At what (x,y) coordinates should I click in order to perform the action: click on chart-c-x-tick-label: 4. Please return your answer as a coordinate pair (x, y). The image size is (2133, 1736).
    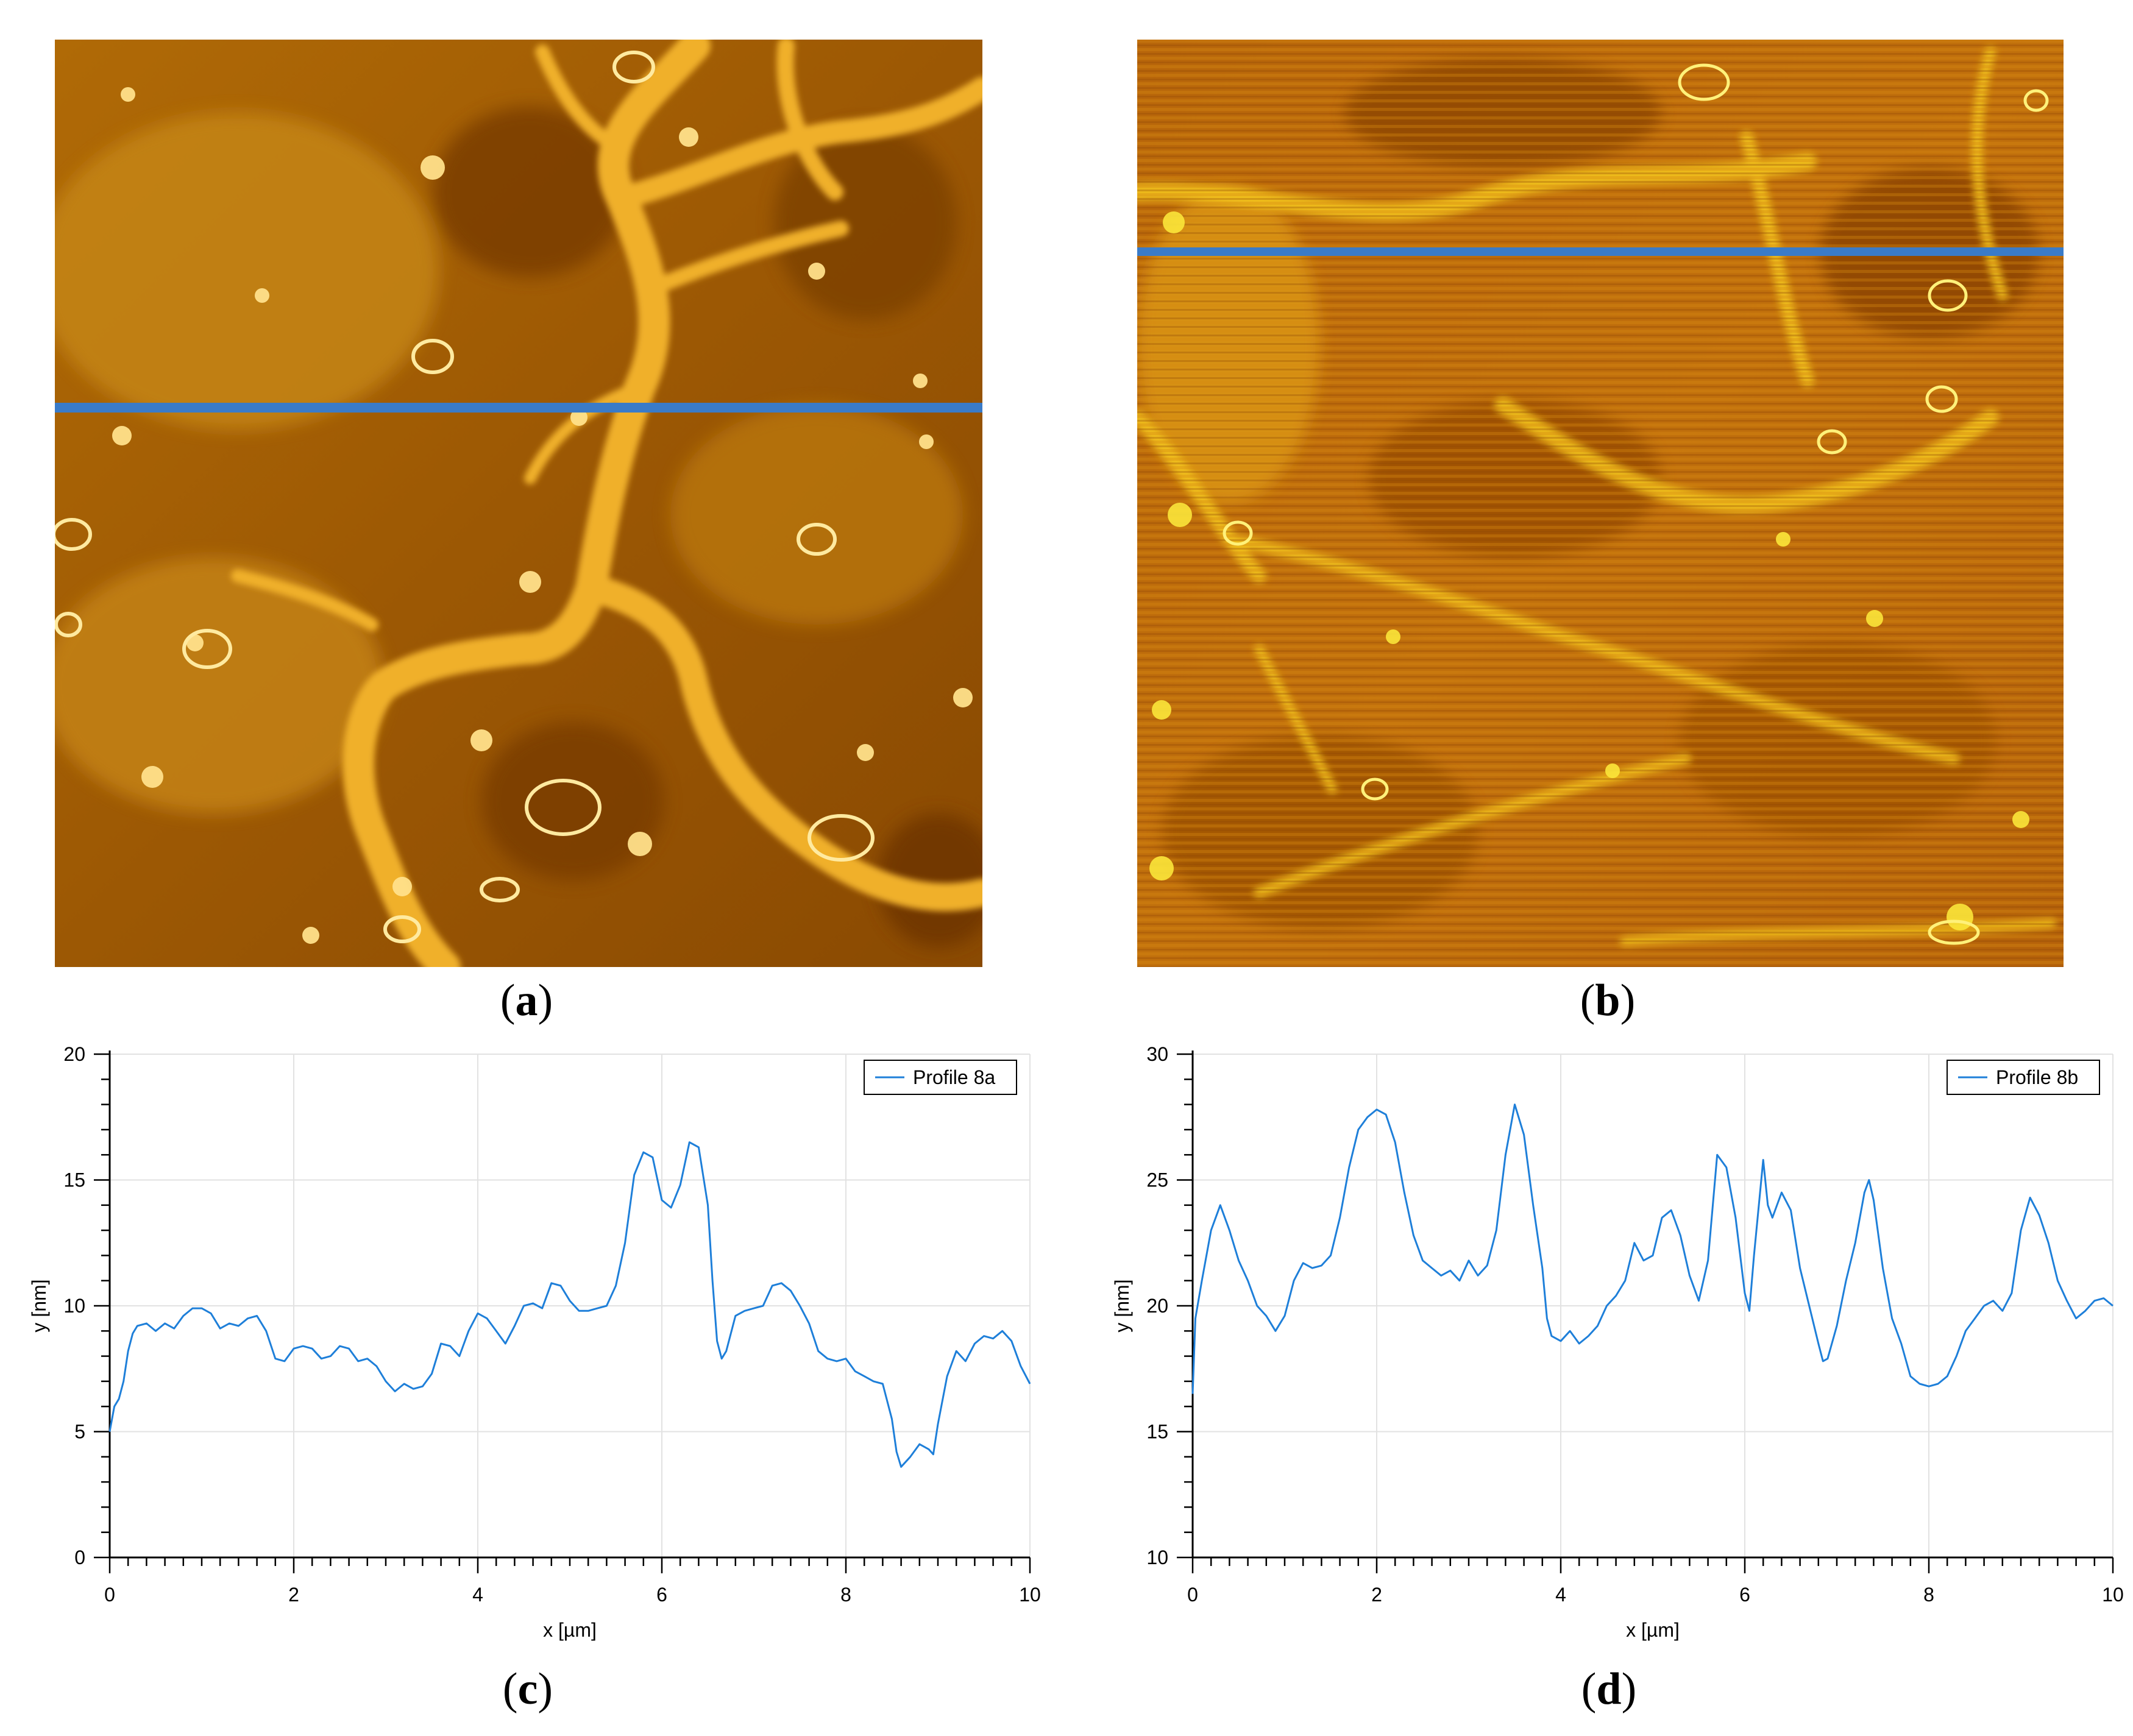
    Looking at the image, I should click on (477, 1595).